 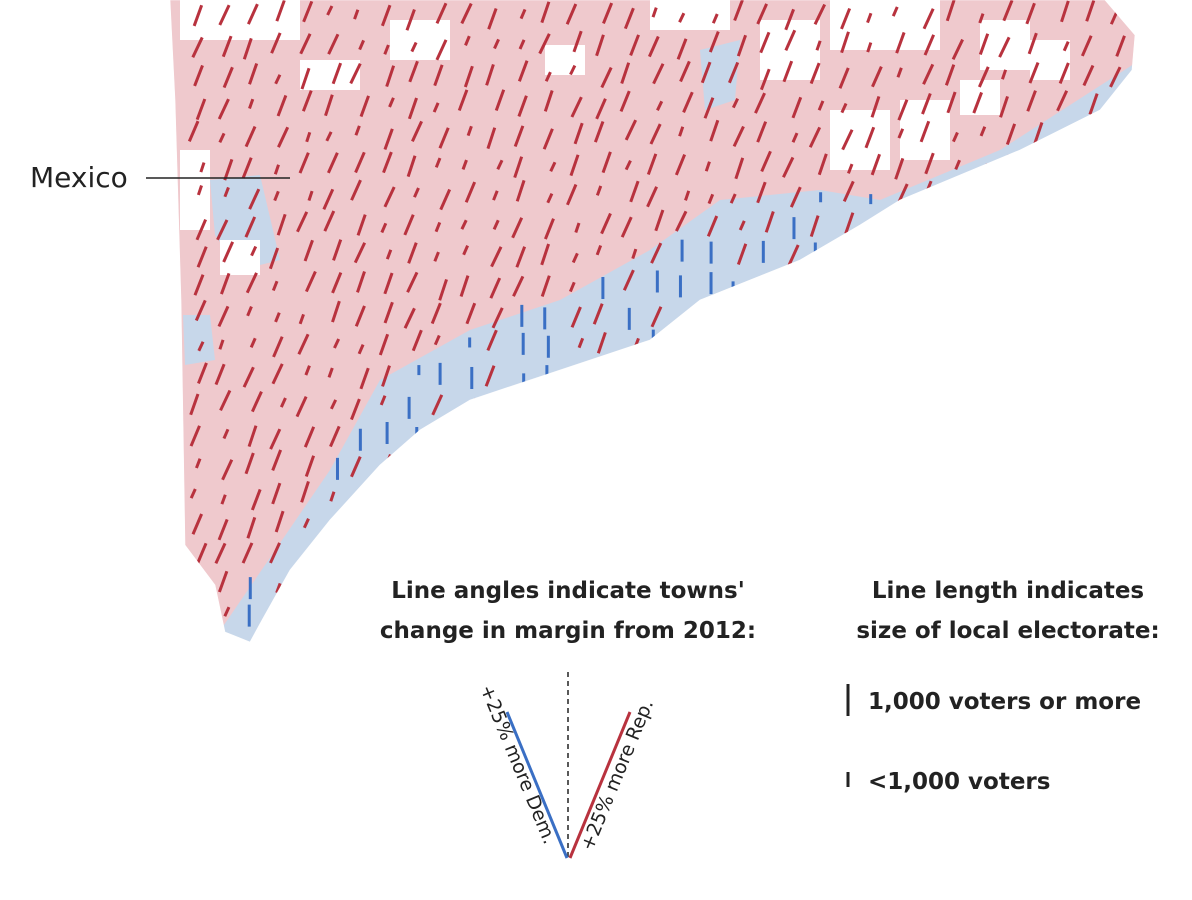 What do you see at coordinates (720, 75) in the screenshot?
I see `town-fill` at bounding box center [720, 75].